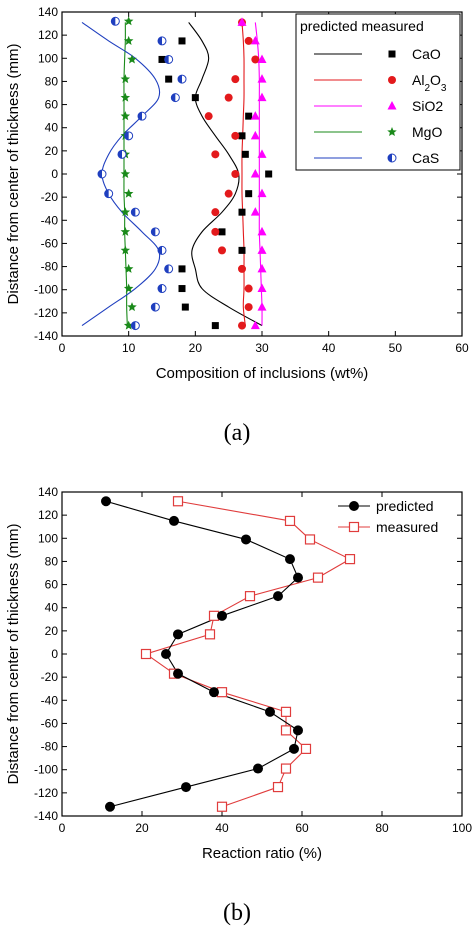 The height and width of the screenshot is (934, 474). I want to click on x-tick-label-a: 10, so click(129, 348).